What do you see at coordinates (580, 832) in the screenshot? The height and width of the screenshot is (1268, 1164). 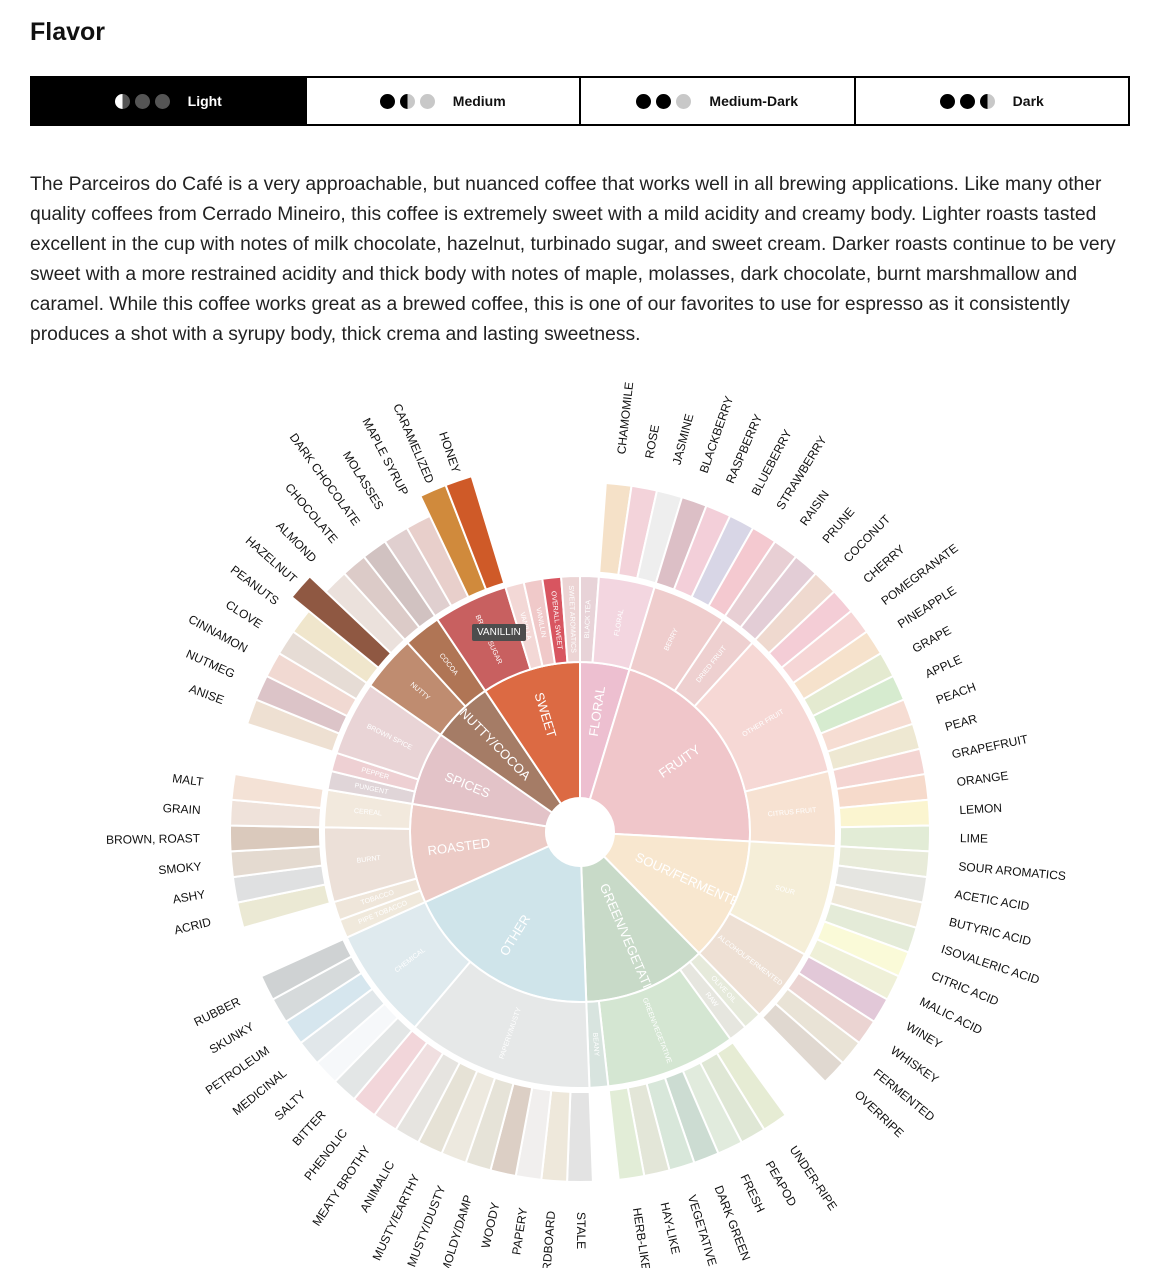 I see `wheel-center` at bounding box center [580, 832].